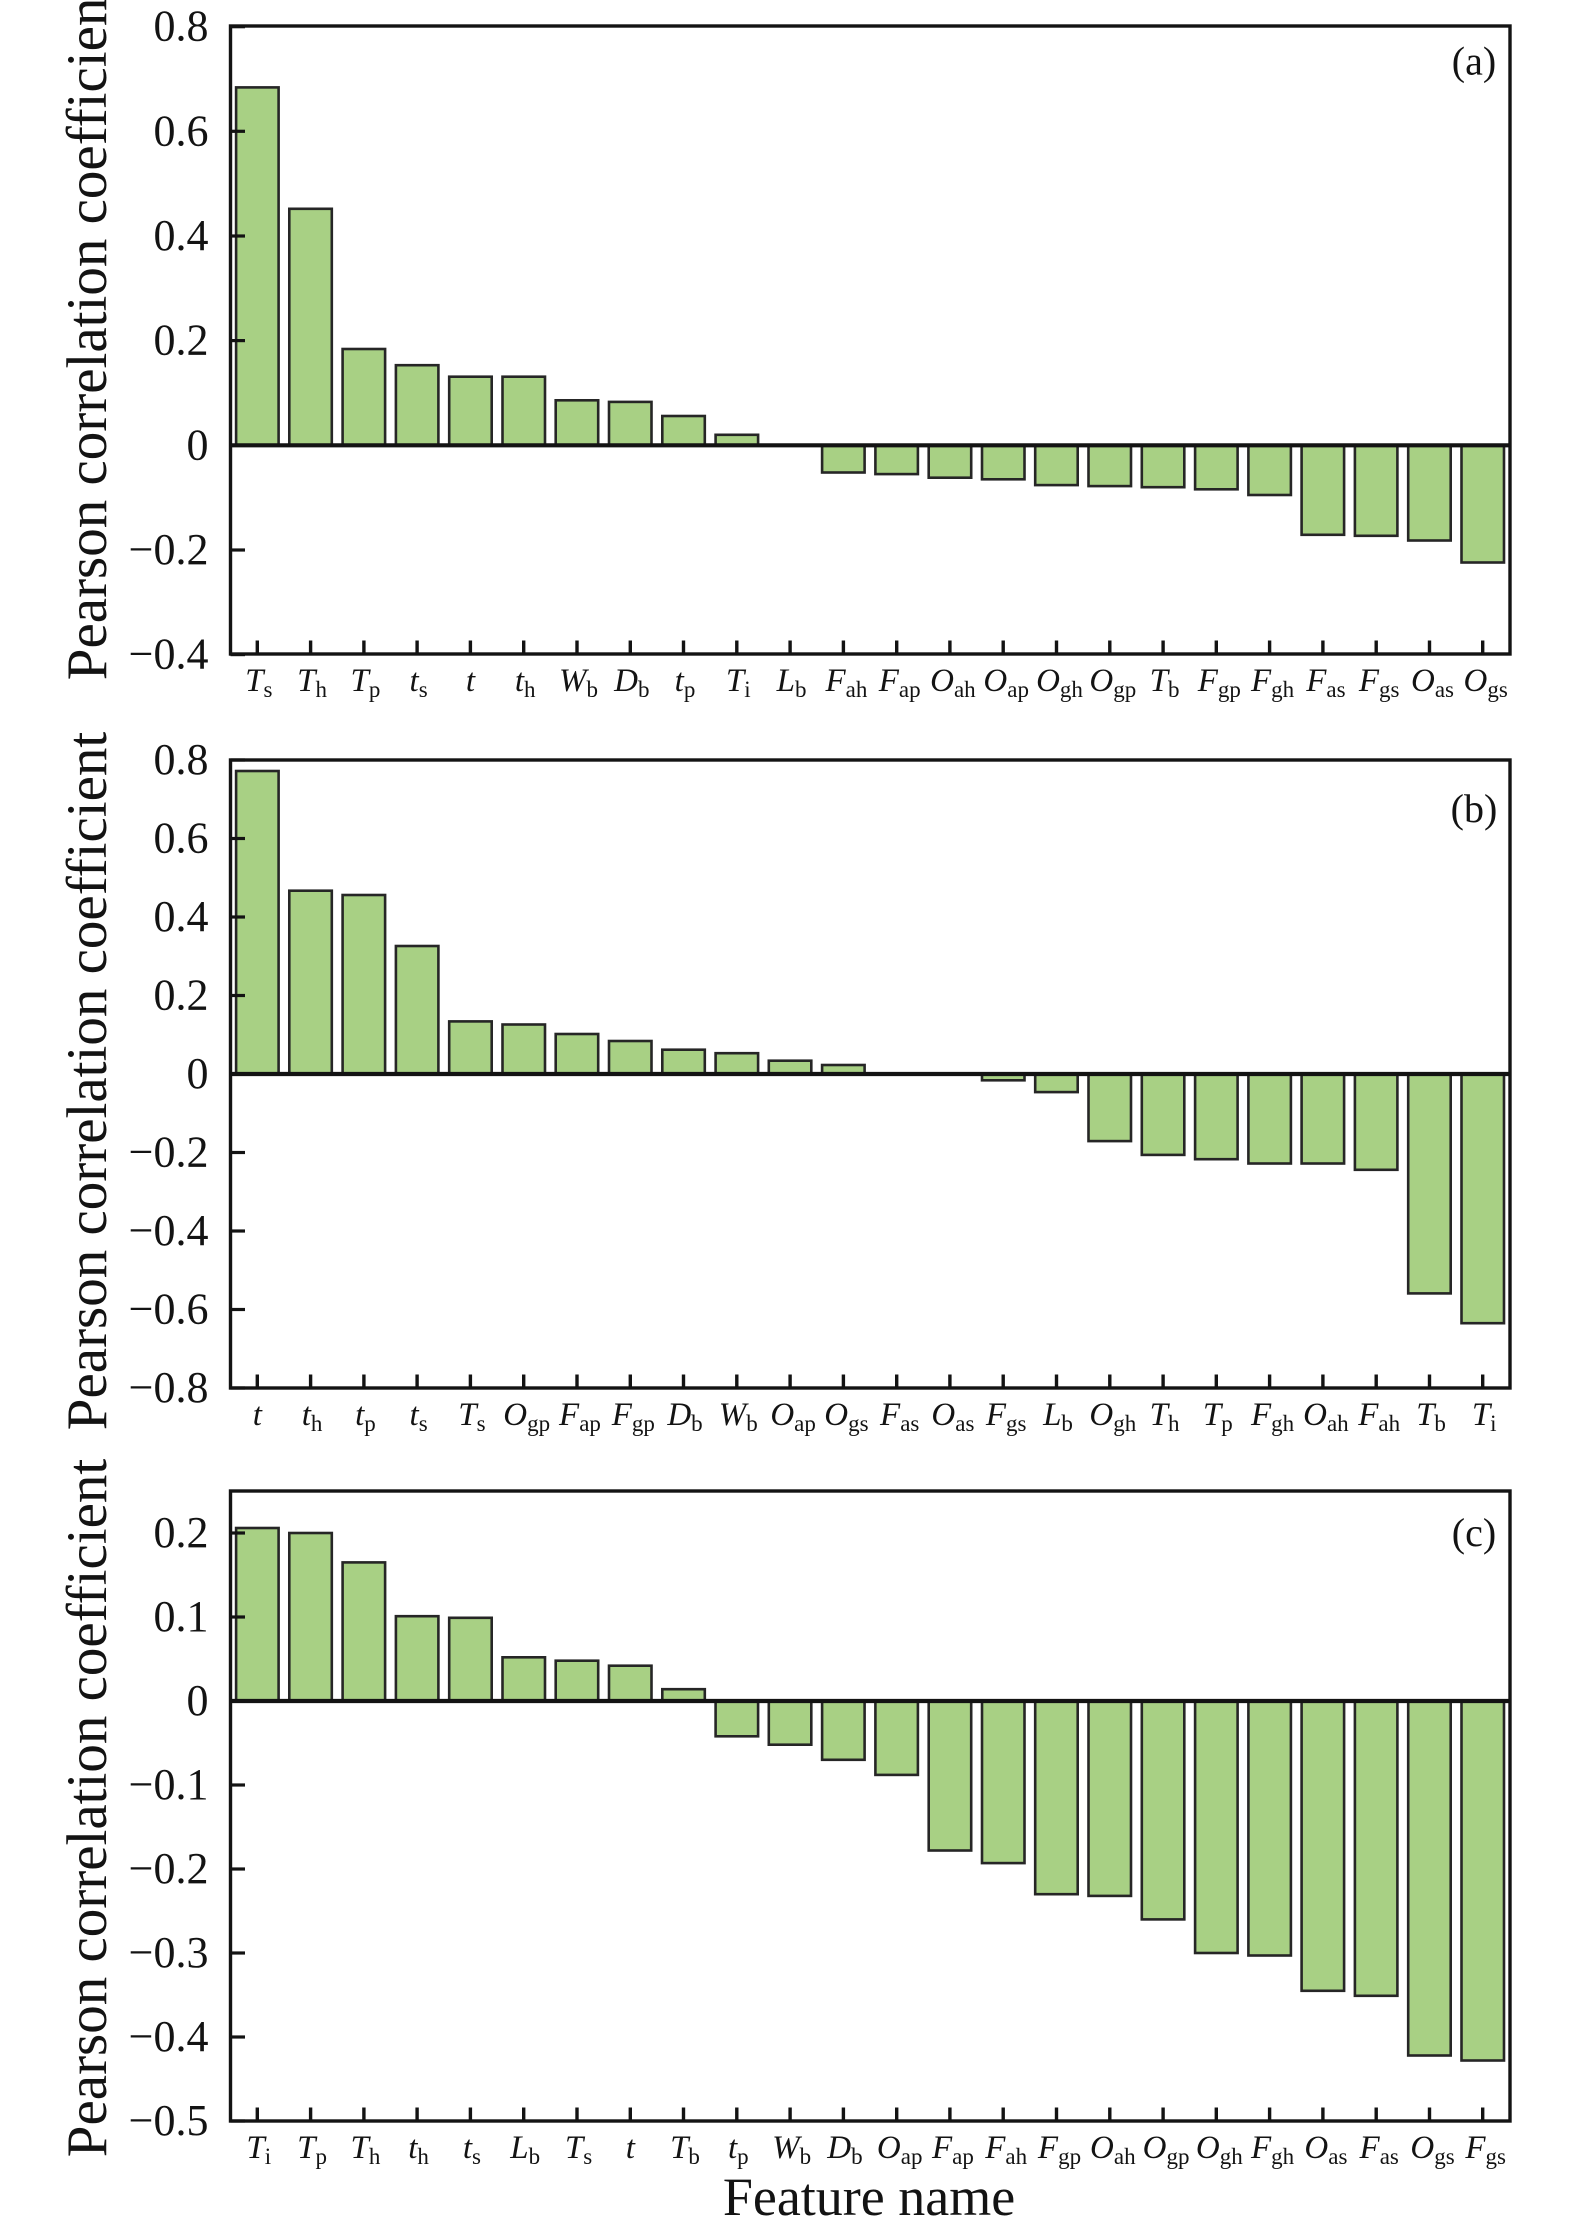 This screenshot has height=2238, width=1575. I want to click on svg-text: Feature name, so click(869, 2197).